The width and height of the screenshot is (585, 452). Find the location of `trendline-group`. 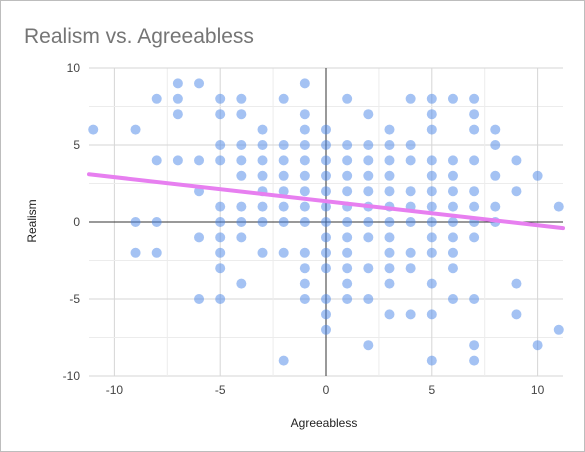

trendline-group is located at coordinates (326, 201).